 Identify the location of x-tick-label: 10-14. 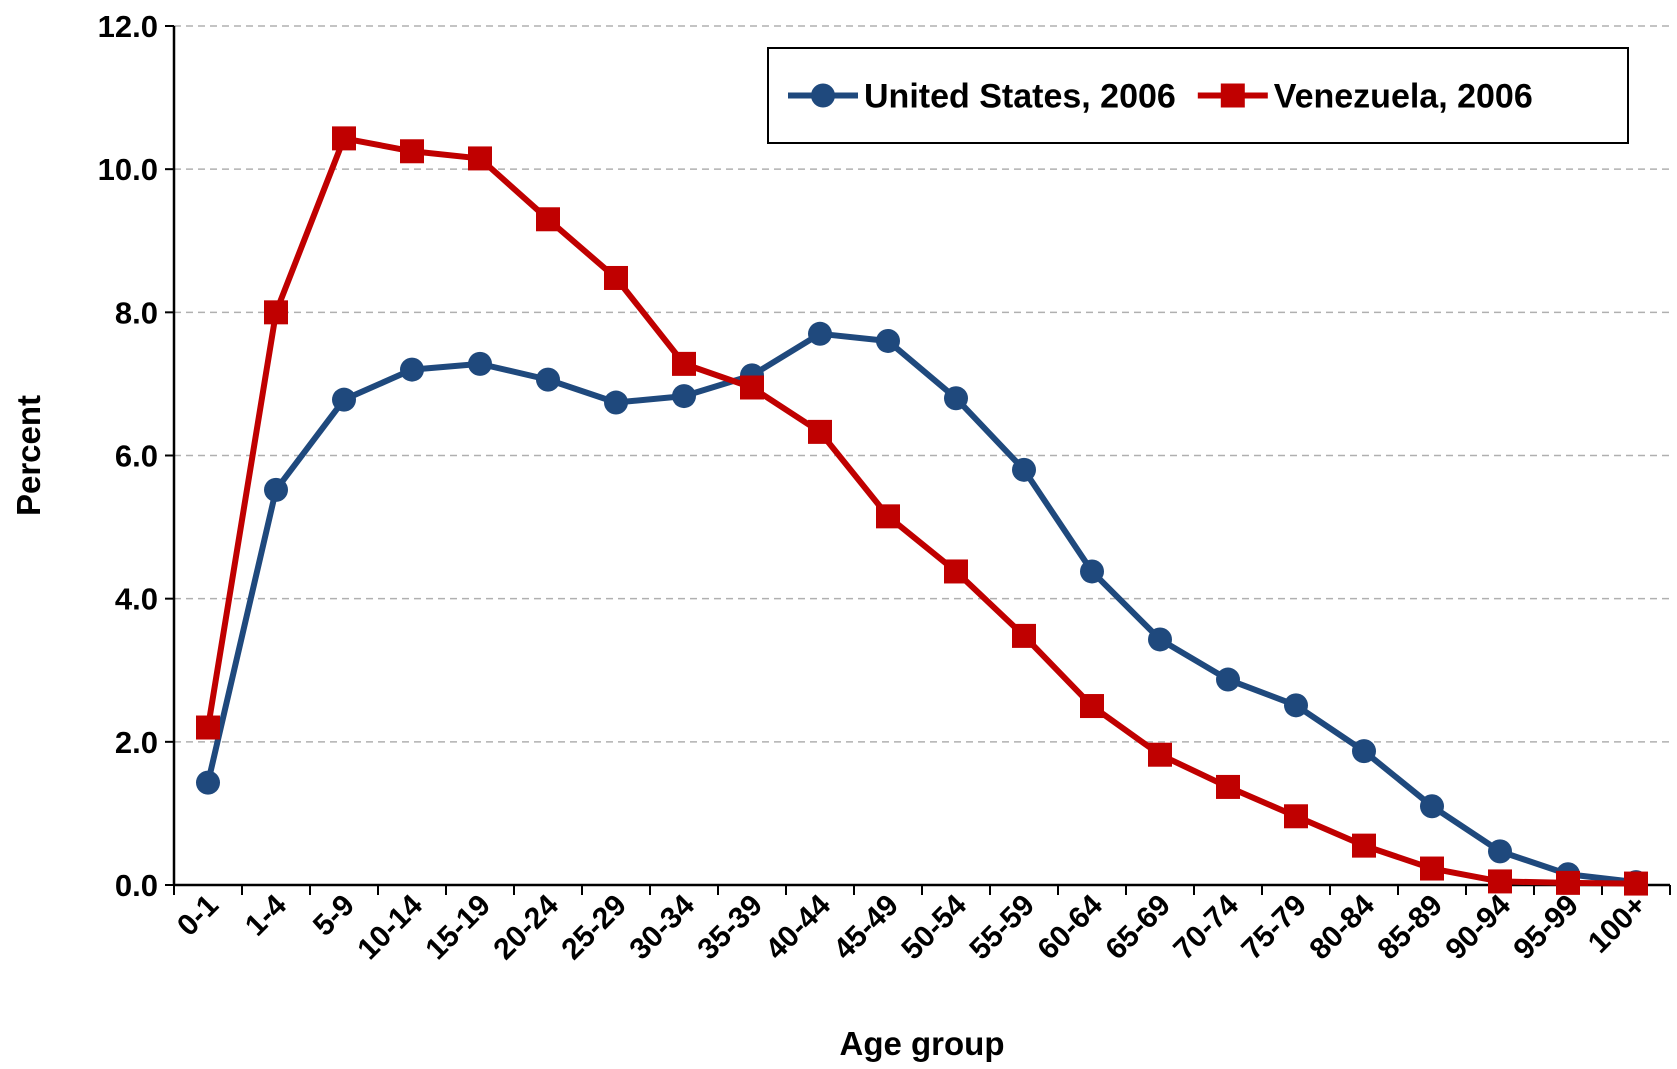
(390, 927).